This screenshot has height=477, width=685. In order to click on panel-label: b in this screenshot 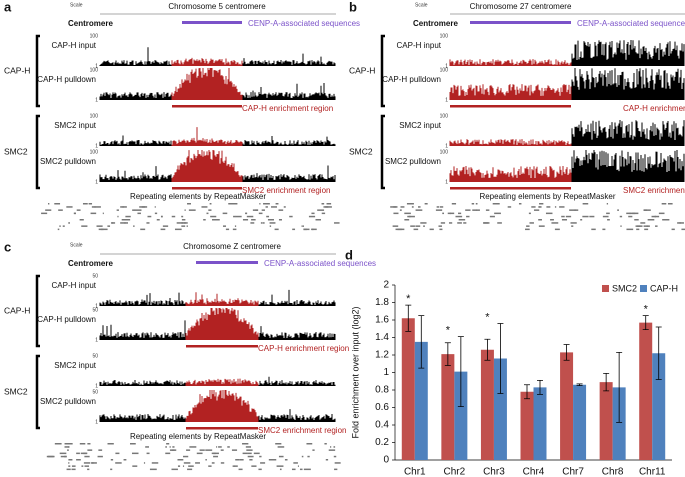, I will do `click(353, 7)`.